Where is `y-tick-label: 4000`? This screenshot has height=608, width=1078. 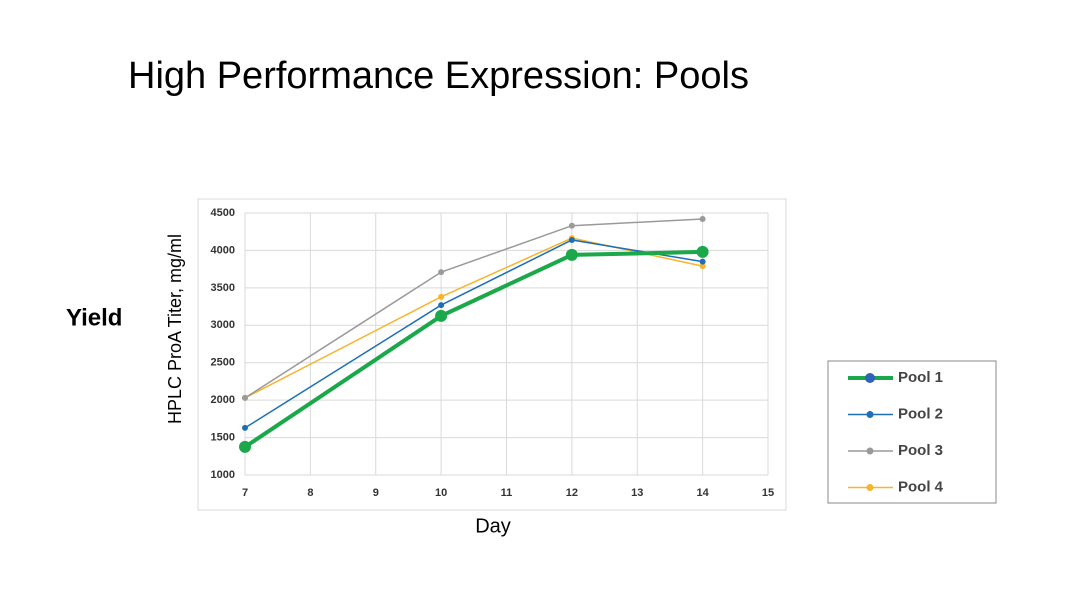
y-tick-label: 4000 is located at coordinates (223, 250).